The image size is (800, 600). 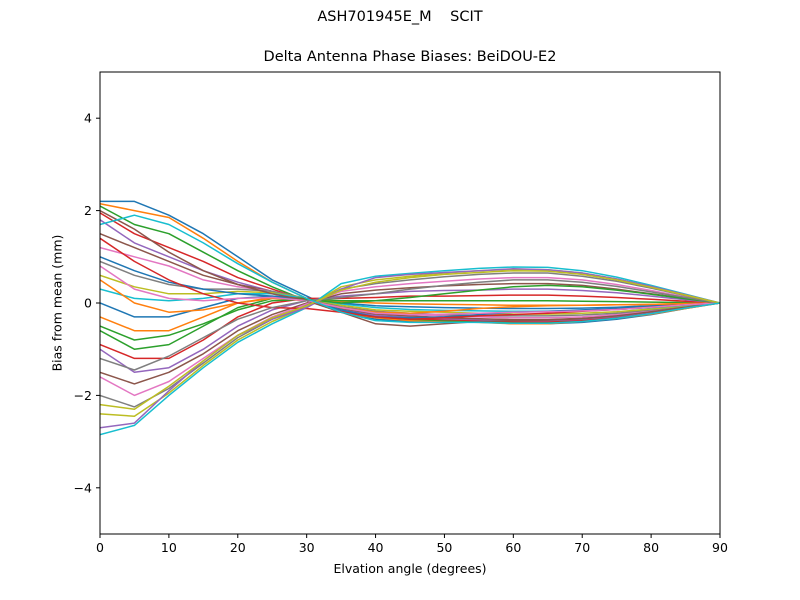 I want to click on x-tick-label: 40, so click(x=376, y=547).